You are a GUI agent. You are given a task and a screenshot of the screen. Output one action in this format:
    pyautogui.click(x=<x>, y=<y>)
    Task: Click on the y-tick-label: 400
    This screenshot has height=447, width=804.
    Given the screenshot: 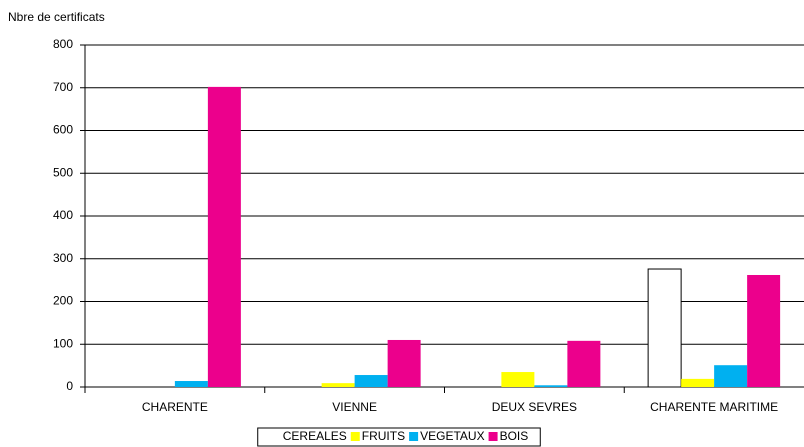 What is the action you would take?
    pyautogui.click(x=63, y=215)
    